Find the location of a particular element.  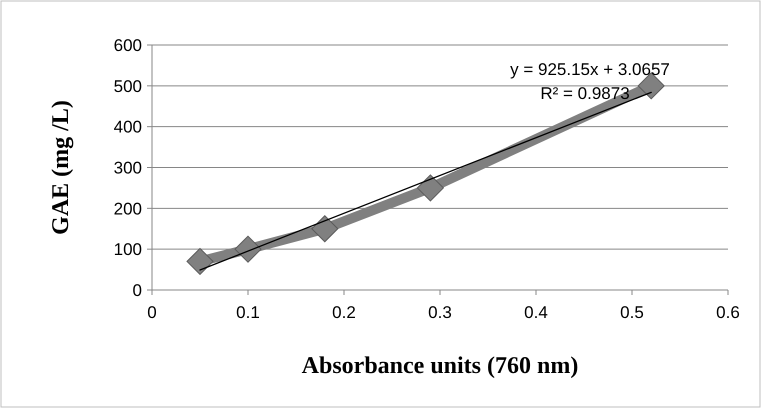

y-axis-title: GAE (mg /L) is located at coordinates (61, 167).